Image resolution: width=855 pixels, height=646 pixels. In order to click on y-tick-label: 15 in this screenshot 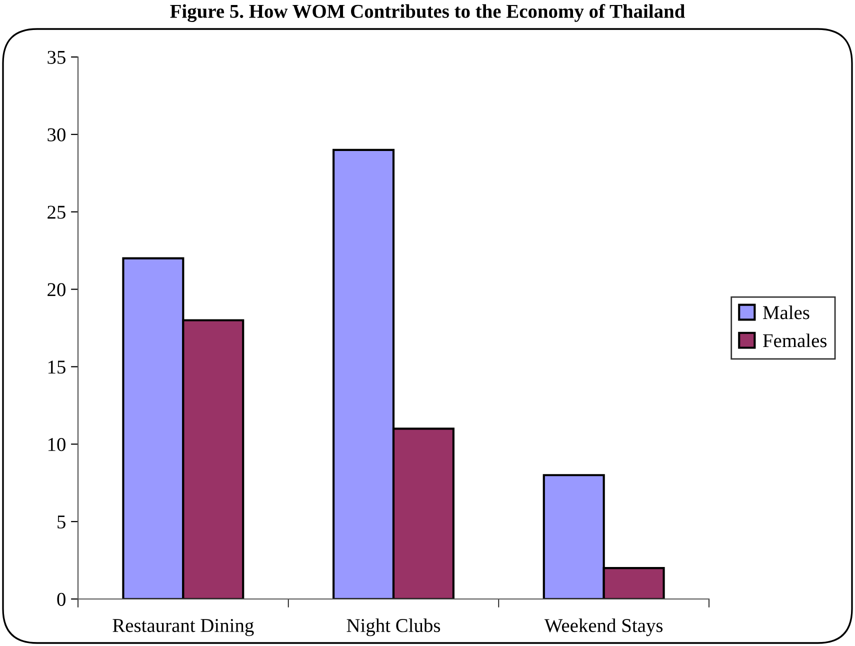, I will do `click(57, 367)`.